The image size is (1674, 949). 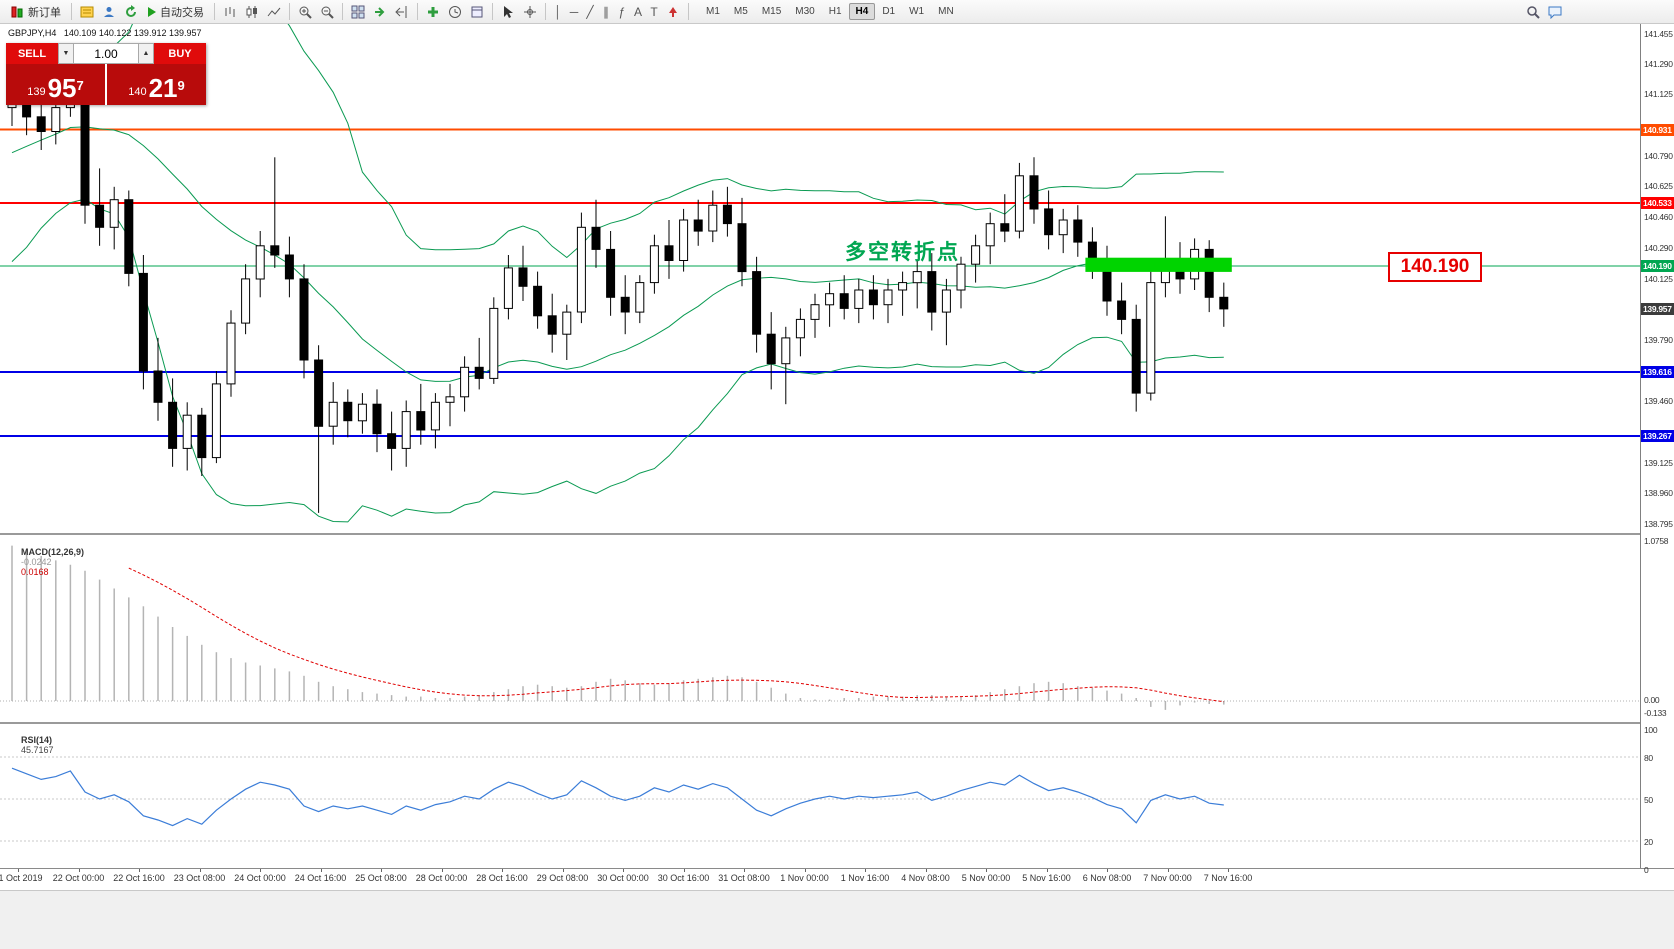 I want to click on bid-price-sup: 7, so click(x=80, y=85).